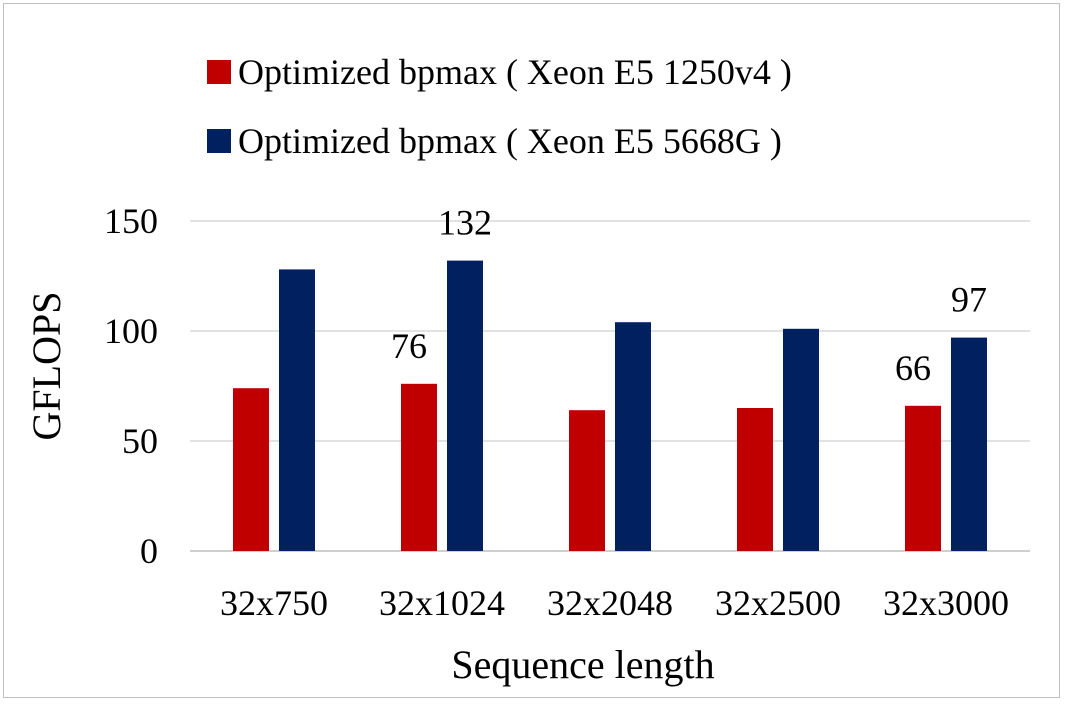 This screenshot has height=705, width=1067. What do you see at coordinates (274, 603) in the screenshot?
I see `x-tick-label: 32x750` at bounding box center [274, 603].